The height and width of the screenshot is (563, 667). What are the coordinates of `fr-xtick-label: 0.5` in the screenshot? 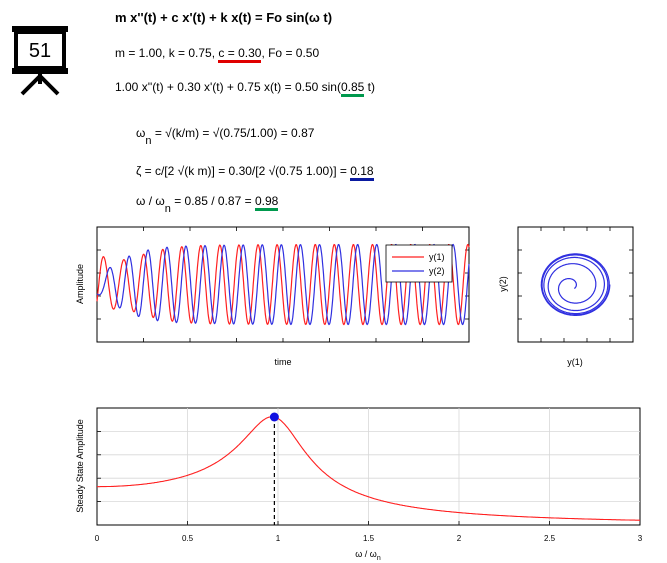 It's located at (188, 538).